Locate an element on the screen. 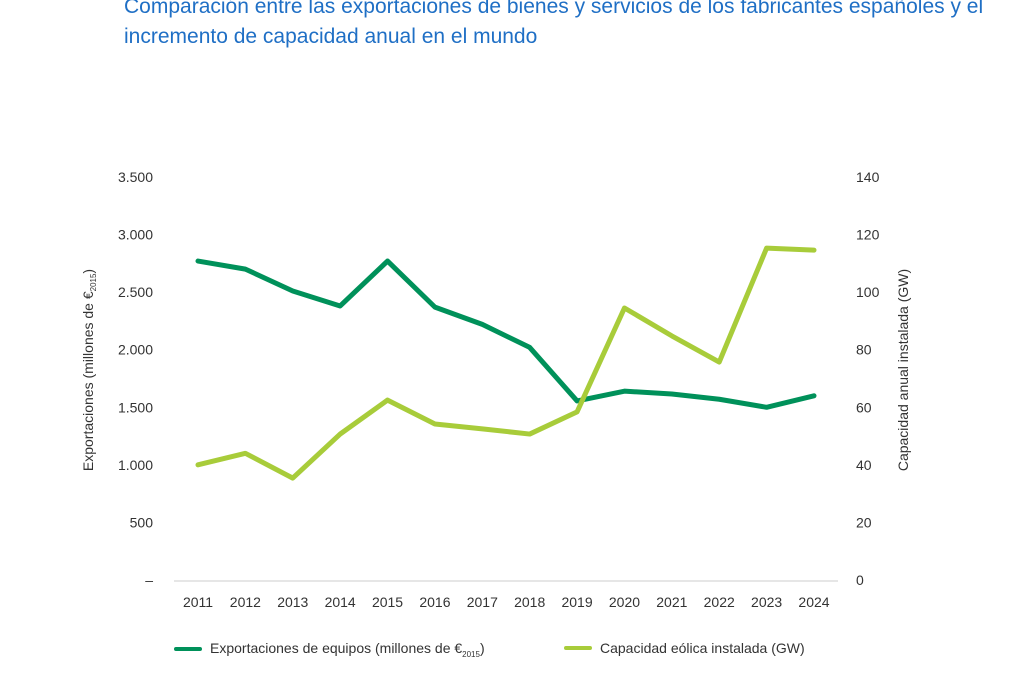 Image resolution: width=1010 pixels, height=675 pixels. y-right-tick-label: 120 is located at coordinates (868, 235).